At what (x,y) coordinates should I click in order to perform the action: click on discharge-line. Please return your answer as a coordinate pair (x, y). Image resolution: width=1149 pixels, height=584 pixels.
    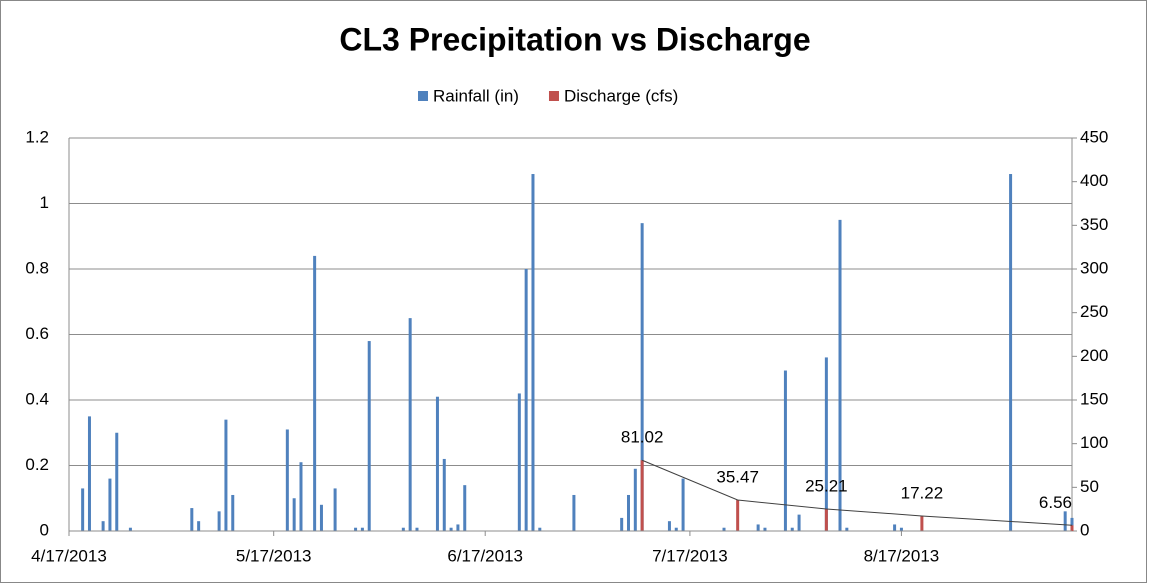
    Looking at the image, I should click on (857, 492).